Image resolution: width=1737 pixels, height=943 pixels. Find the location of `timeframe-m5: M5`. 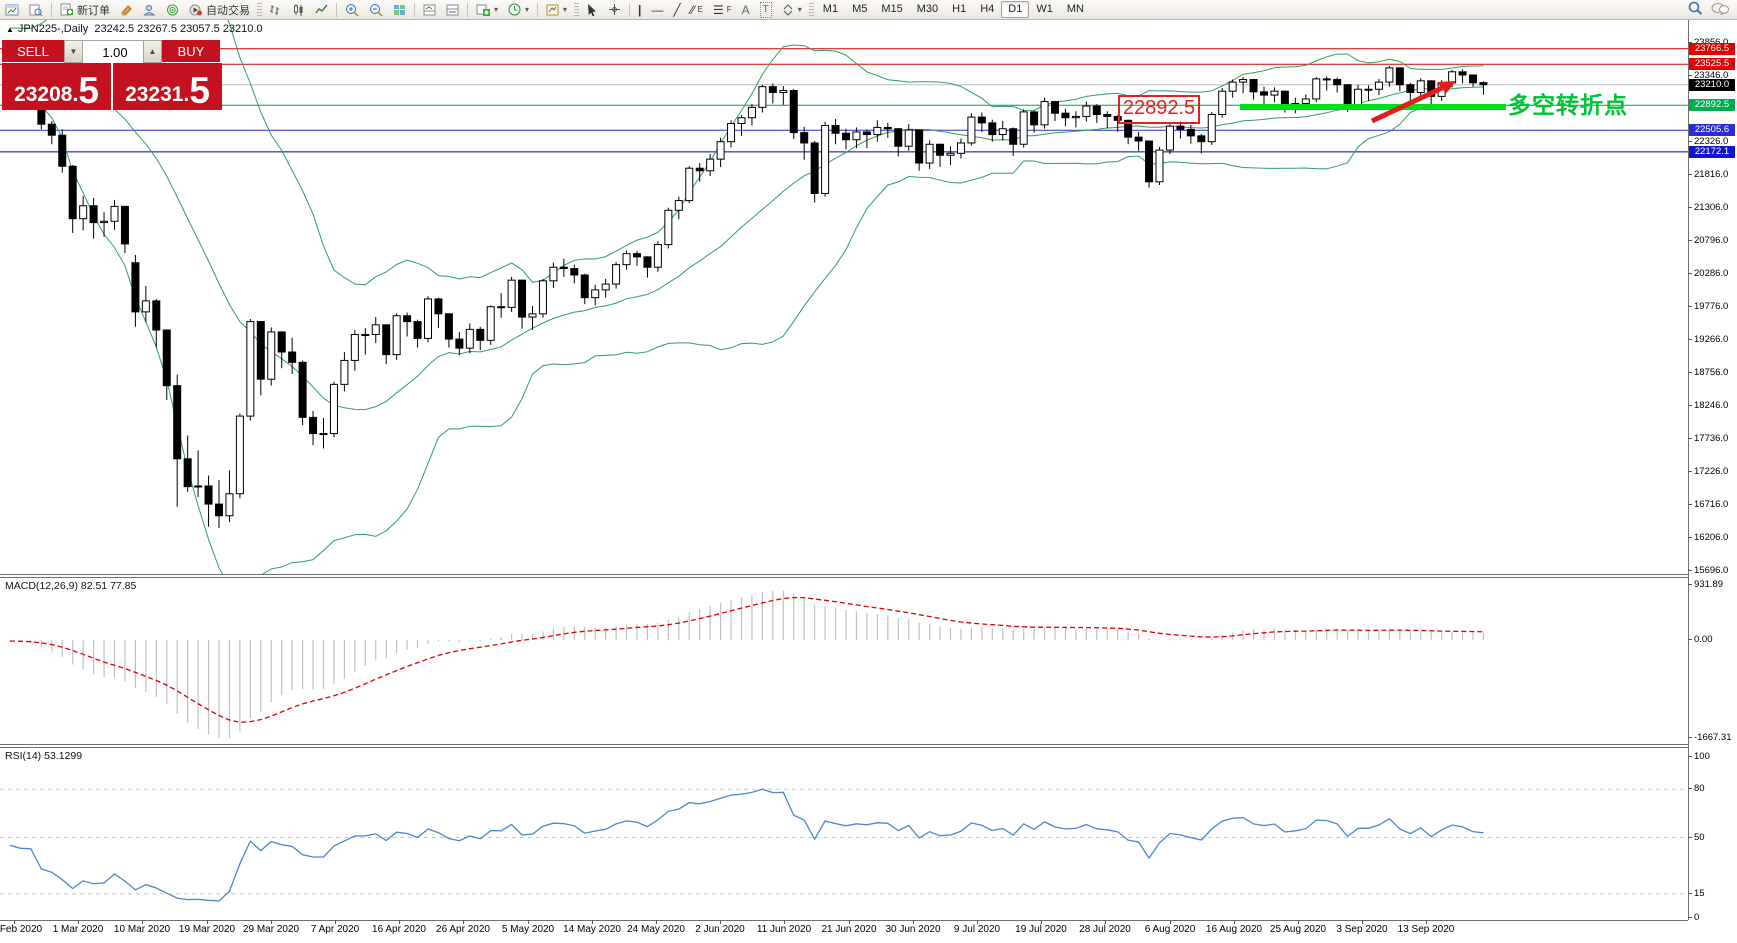

timeframe-m5: M5 is located at coordinates (860, 9).